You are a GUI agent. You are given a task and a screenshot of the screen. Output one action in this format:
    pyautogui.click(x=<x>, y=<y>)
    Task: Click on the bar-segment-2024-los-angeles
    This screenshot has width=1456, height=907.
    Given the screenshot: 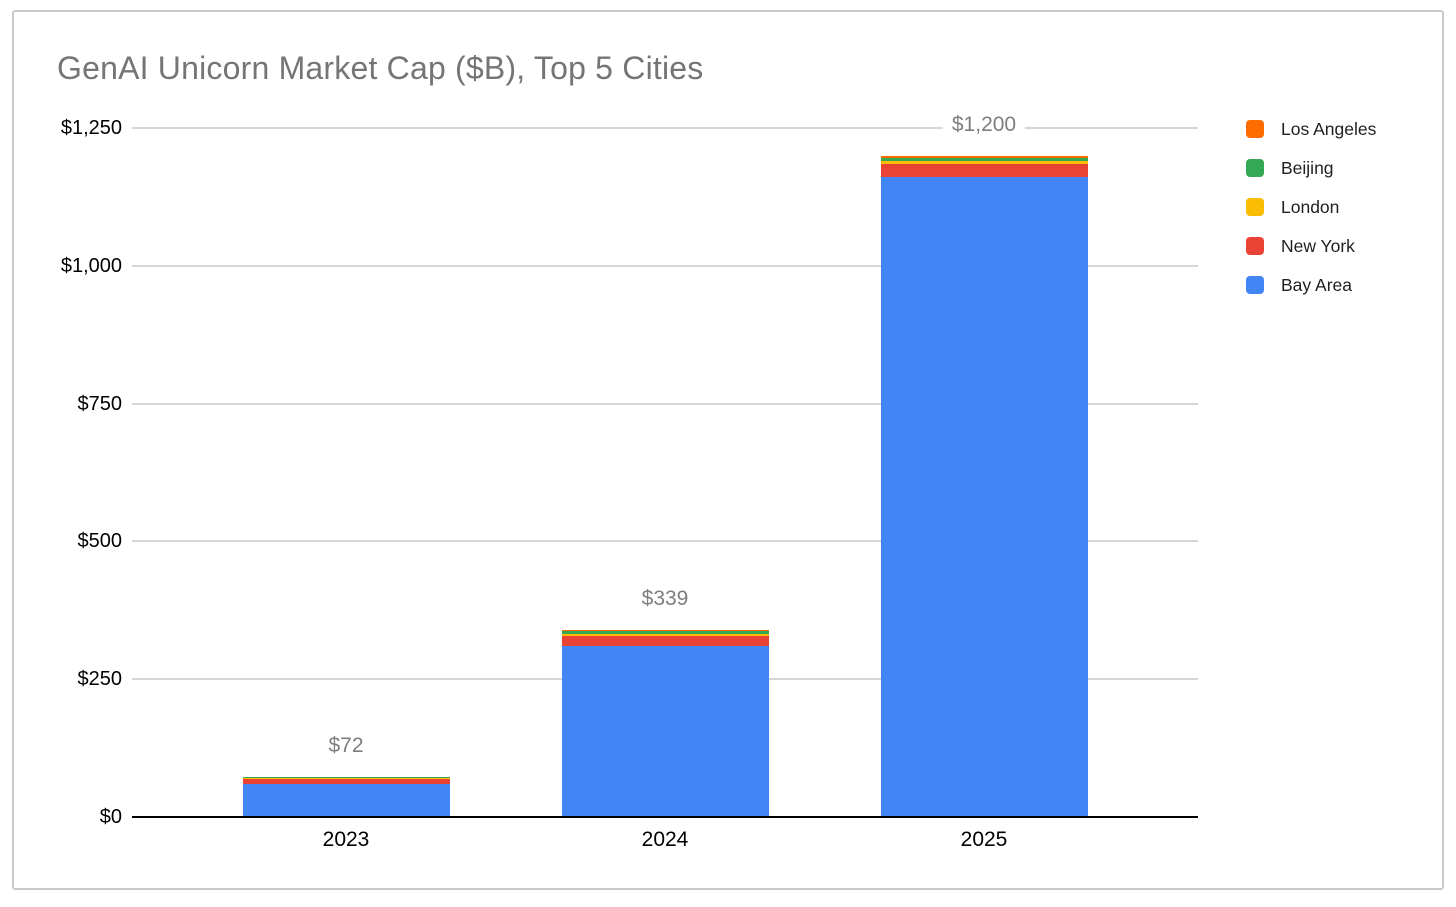 What is the action you would take?
    pyautogui.click(x=665, y=631)
    